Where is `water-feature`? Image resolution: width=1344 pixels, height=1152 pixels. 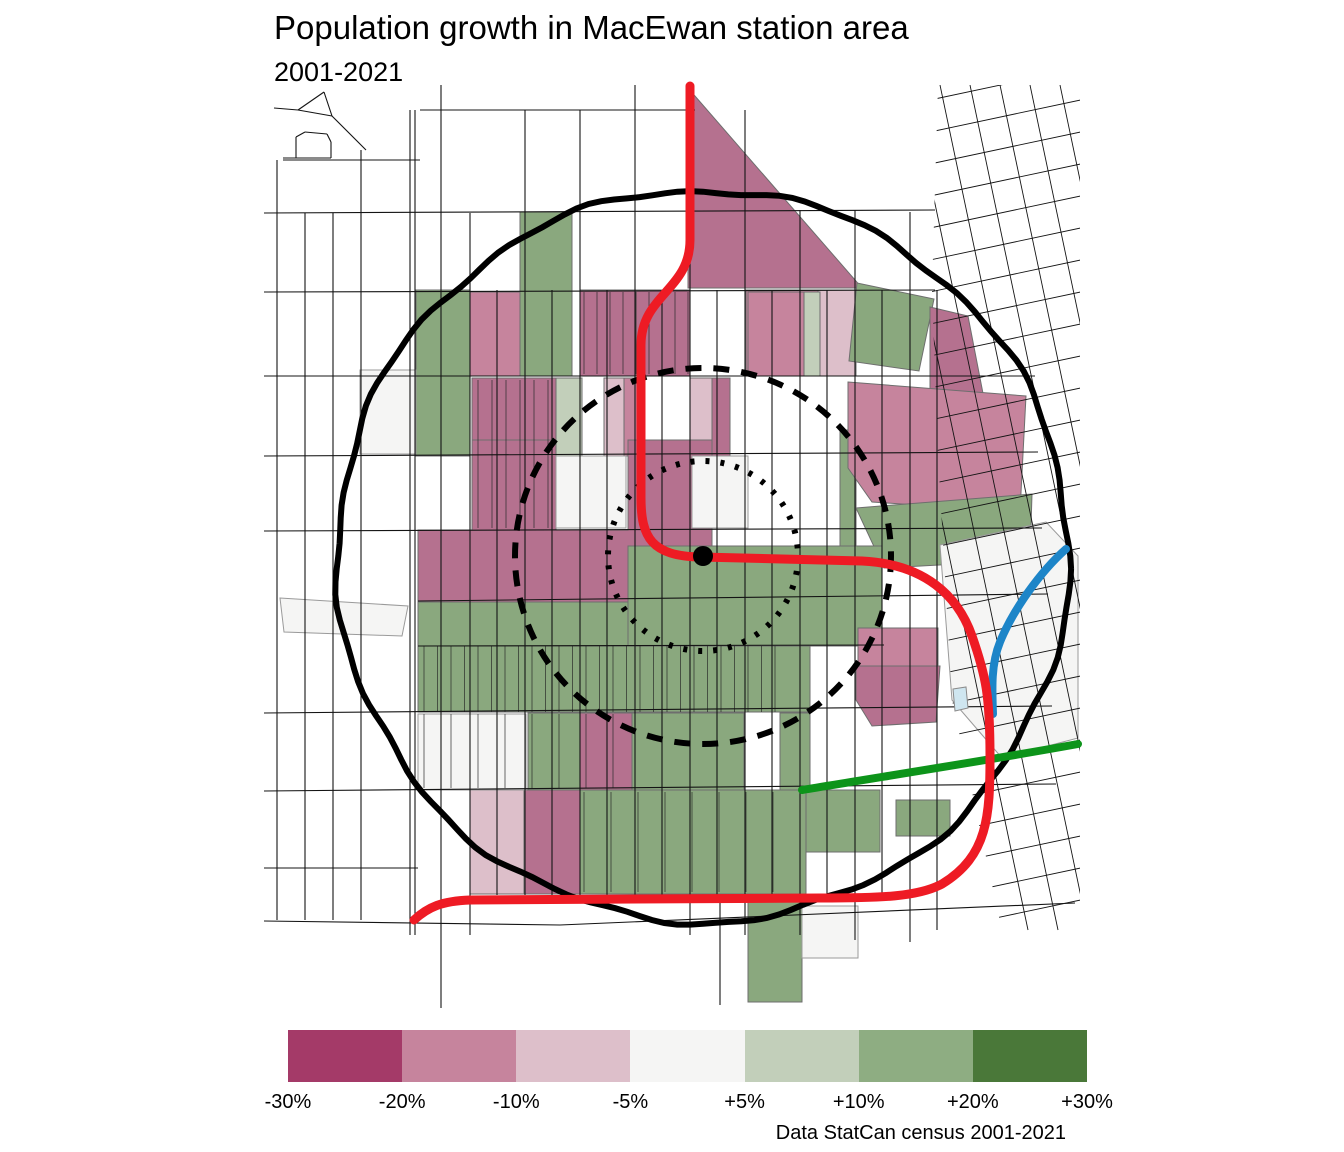
water-feature is located at coordinates (960, 699).